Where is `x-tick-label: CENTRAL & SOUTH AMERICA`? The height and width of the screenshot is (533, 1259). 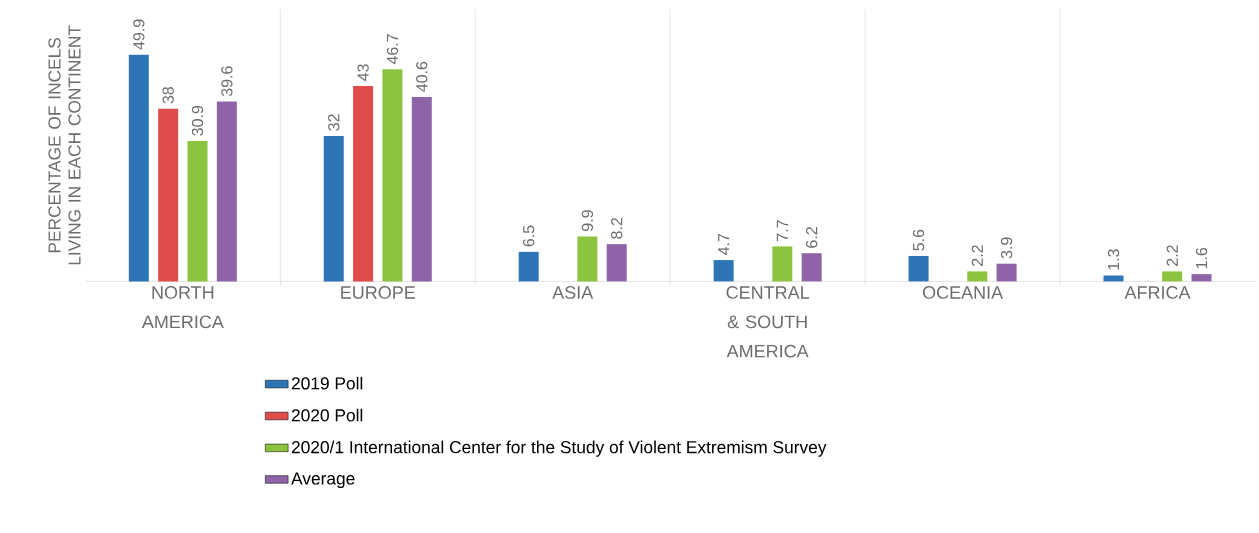 x-tick-label: CENTRAL & SOUTH AMERICA is located at coordinates (768, 321).